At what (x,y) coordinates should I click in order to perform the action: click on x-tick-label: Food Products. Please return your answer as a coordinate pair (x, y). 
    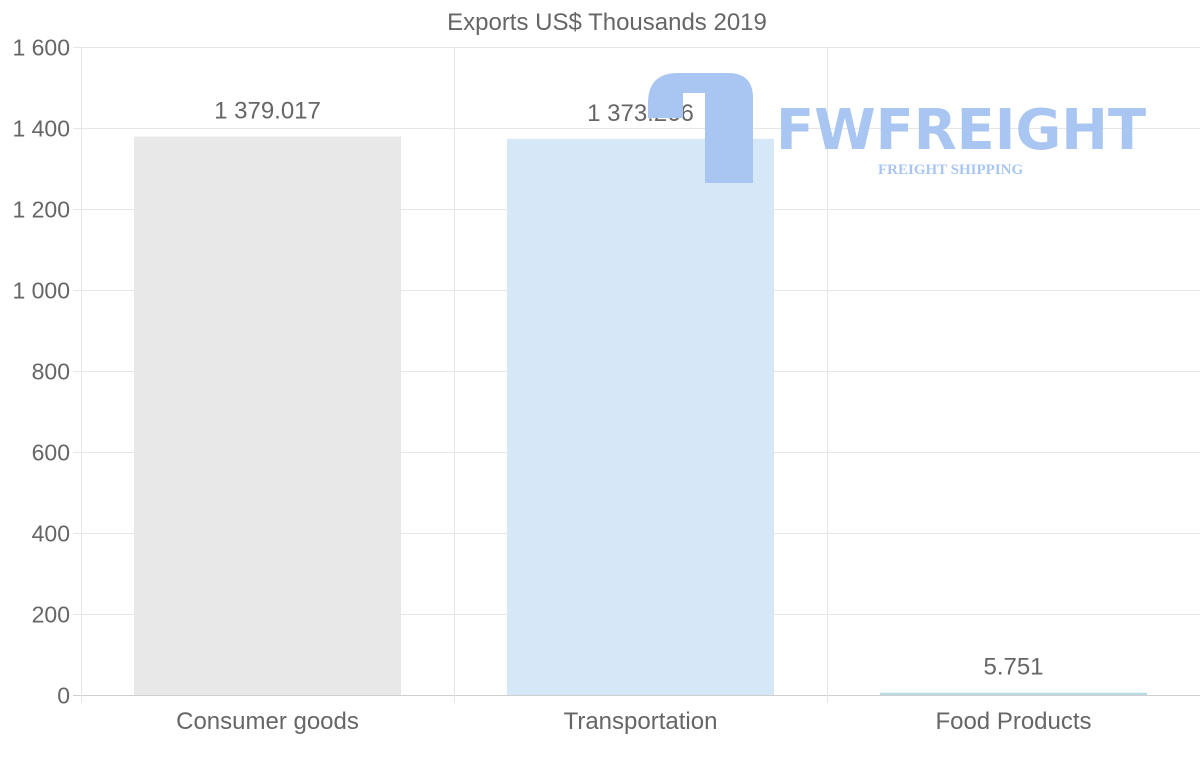
    Looking at the image, I should click on (1013, 721).